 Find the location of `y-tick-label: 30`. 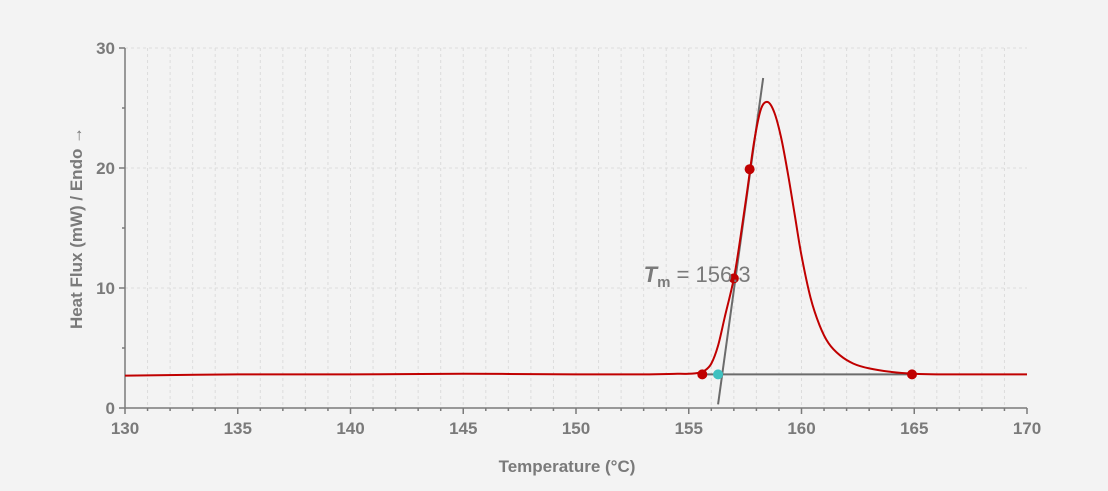

y-tick-label: 30 is located at coordinates (105, 48).